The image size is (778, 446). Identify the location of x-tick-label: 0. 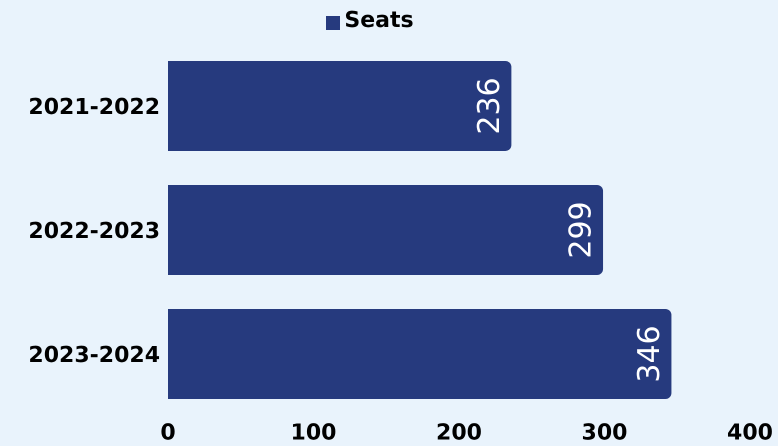
(168, 433).